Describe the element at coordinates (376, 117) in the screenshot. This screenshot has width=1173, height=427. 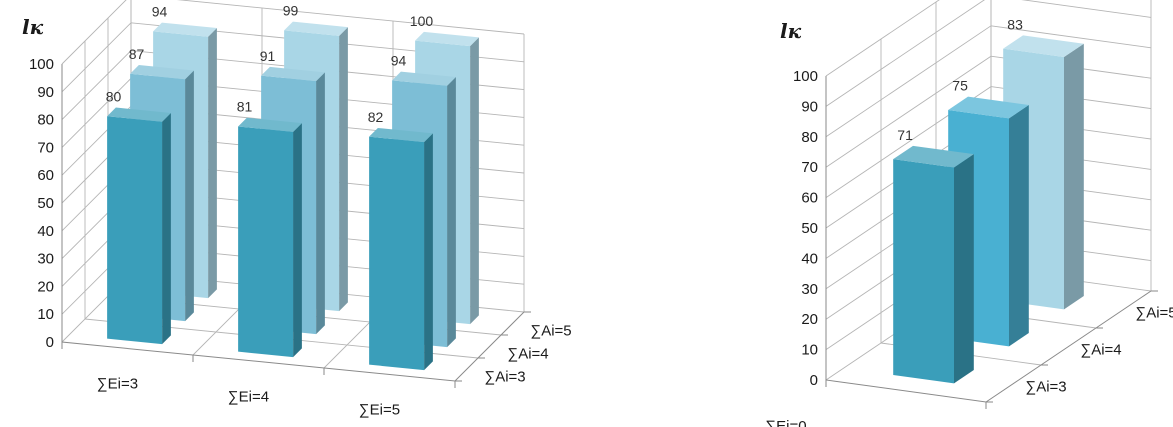
I see `data-label: 82` at that location.